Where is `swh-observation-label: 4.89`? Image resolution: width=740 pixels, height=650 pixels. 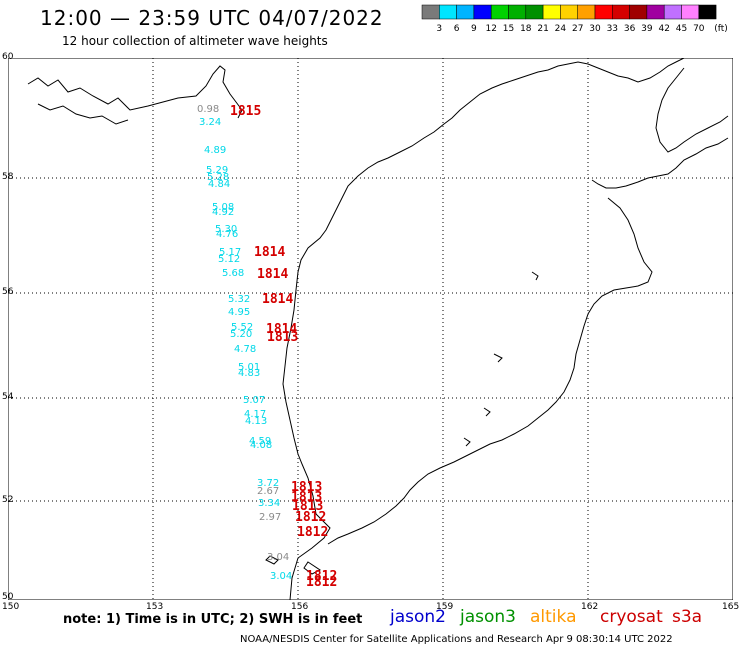
swh-observation-label: 4.89 is located at coordinates (215, 150).